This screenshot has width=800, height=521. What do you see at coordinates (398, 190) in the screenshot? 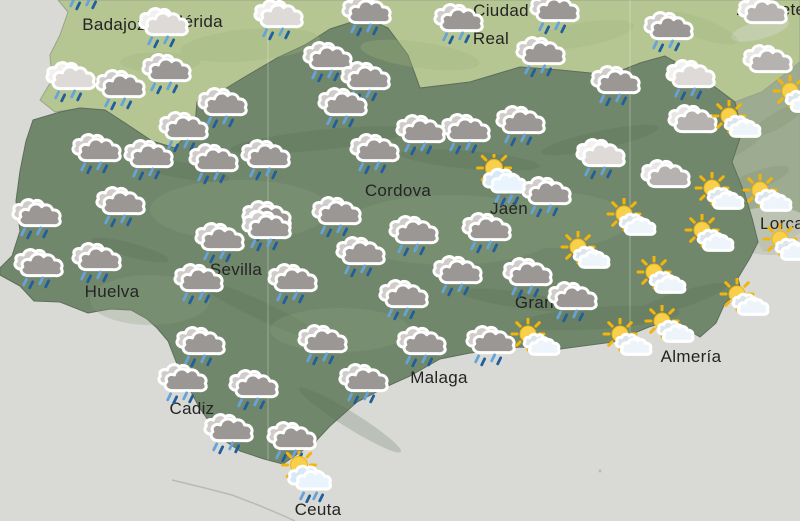
I see `city-label-cordova: Cordova` at bounding box center [398, 190].